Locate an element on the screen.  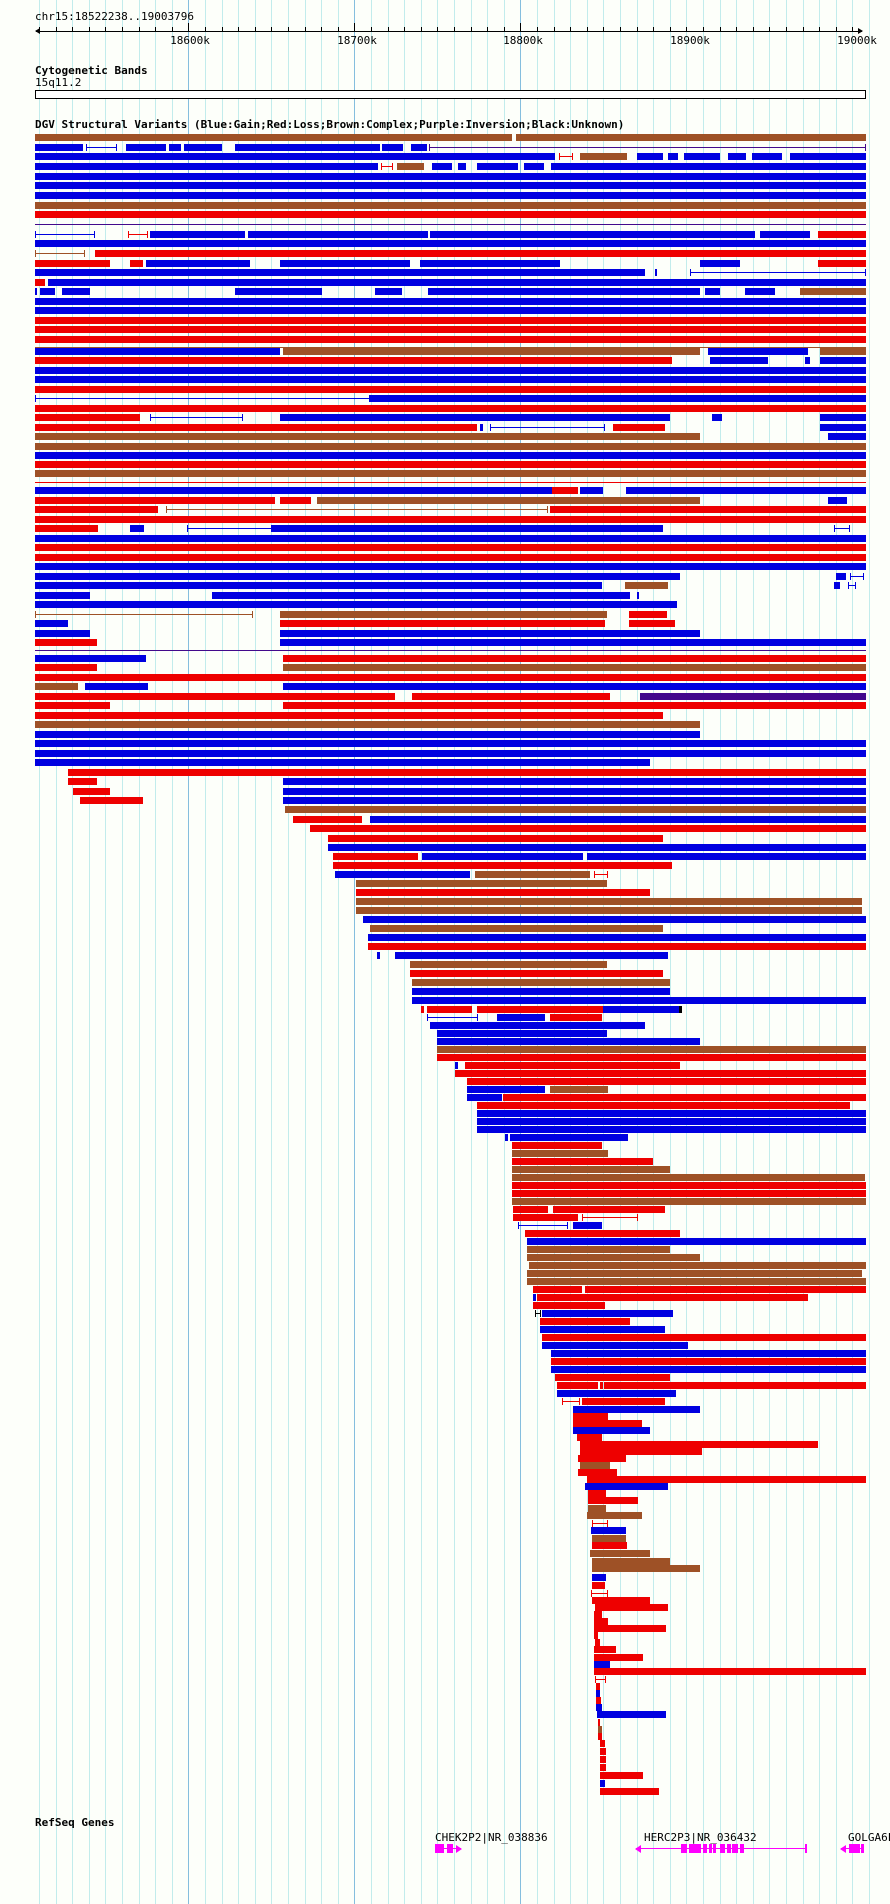
gene-label: CHEK2P2|NR_038836 is located at coordinates (491, 1837).